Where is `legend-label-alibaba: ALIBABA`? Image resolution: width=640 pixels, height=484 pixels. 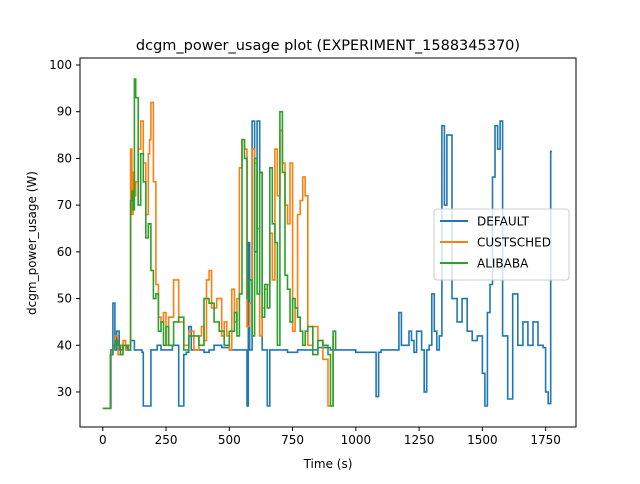 legend-label-alibaba: ALIBABA is located at coordinates (503, 264).